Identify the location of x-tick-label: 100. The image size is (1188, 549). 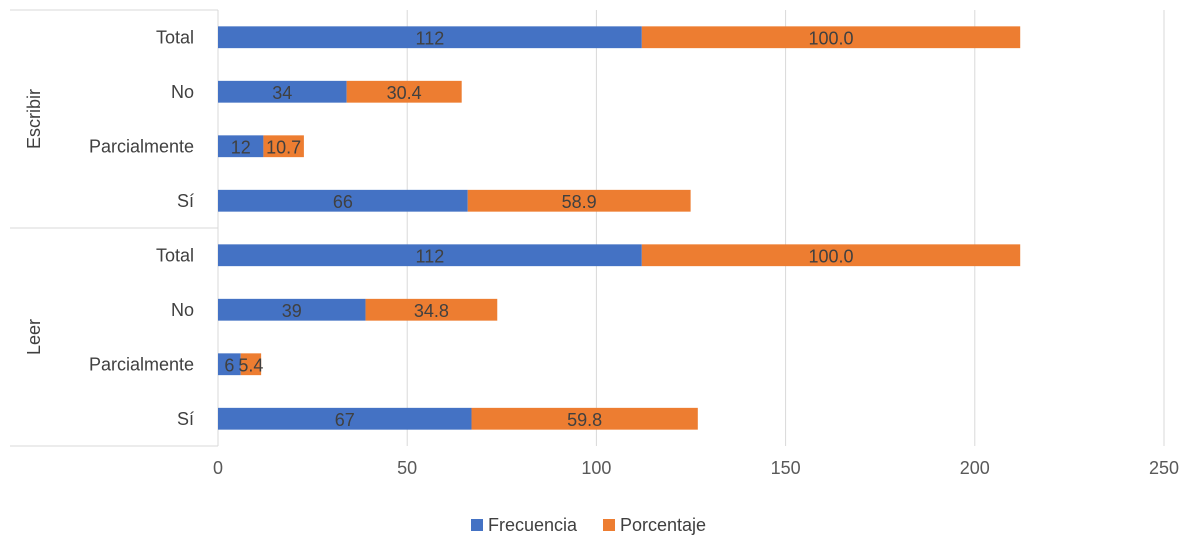
(596, 468).